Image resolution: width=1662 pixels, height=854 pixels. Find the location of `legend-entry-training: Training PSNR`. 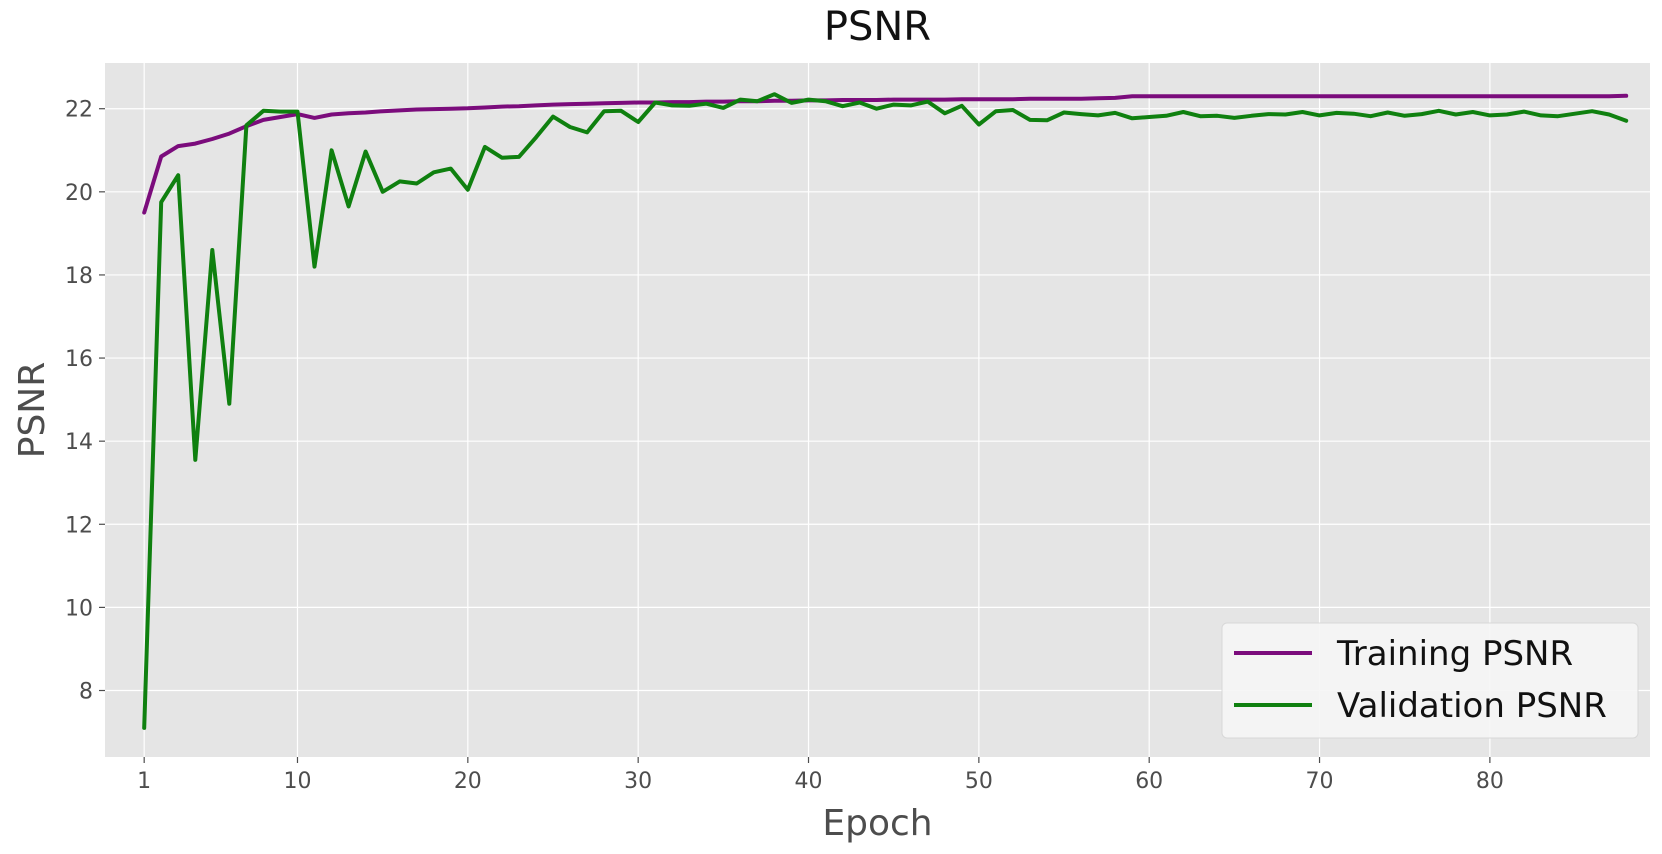

legend-entry-training: Training PSNR is located at coordinates (1403, 654).